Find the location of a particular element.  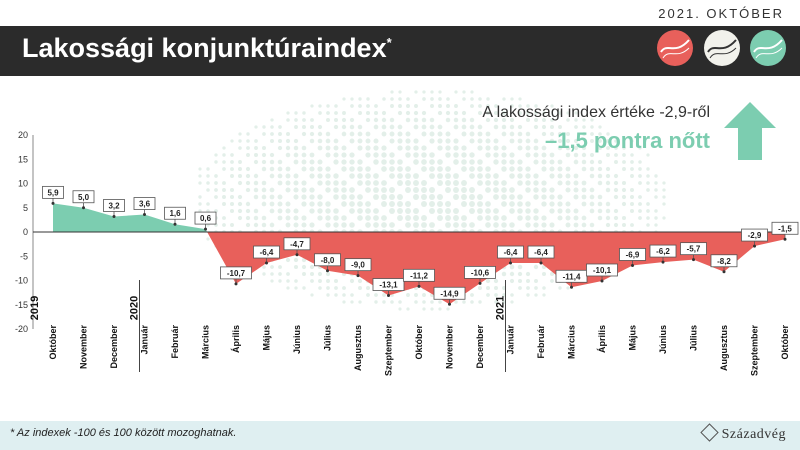

svg-text: -10,1 is located at coordinates (602, 270).